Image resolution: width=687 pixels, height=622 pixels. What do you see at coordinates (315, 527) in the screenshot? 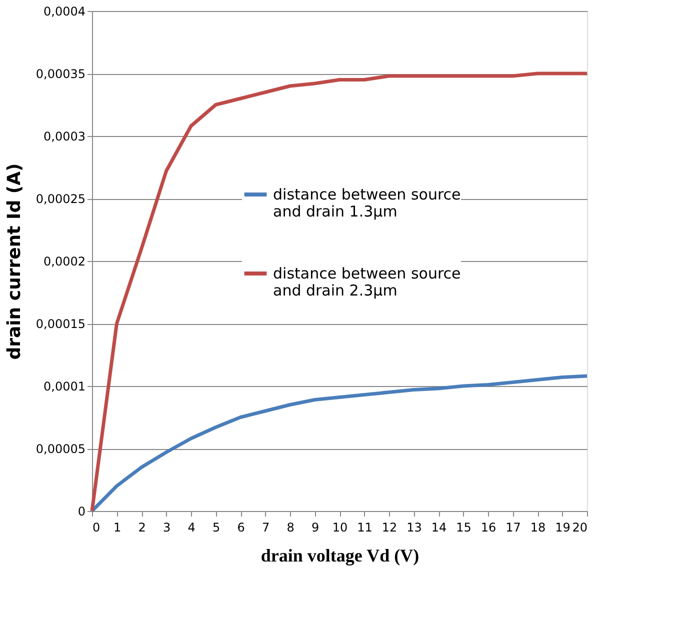
I see `x-tick-label: 9` at bounding box center [315, 527].